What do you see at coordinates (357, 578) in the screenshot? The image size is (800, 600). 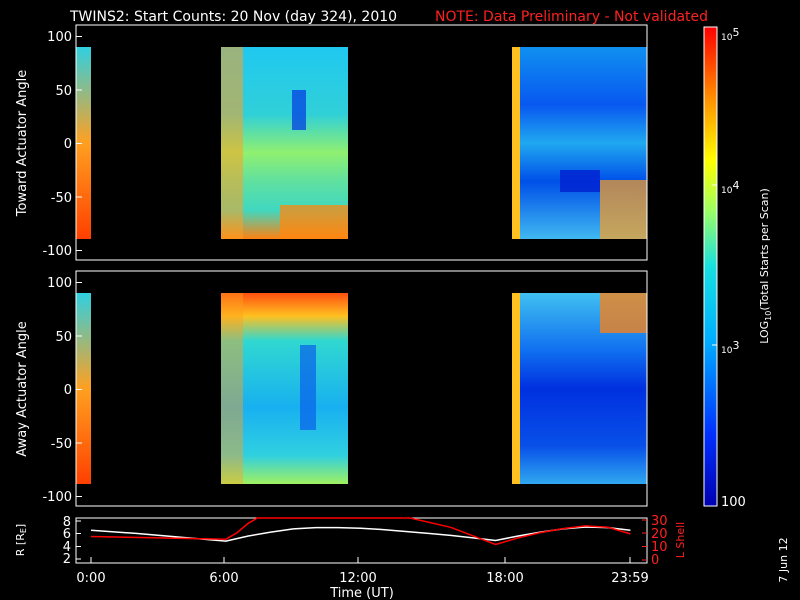 I see `orbit-x-tick-label-3: 12:00` at bounding box center [357, 578].